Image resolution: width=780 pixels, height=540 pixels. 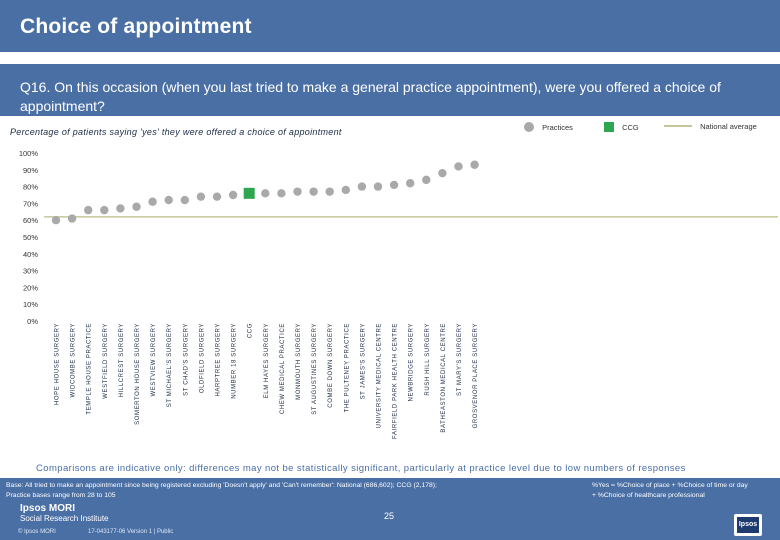 I want to click on category-label: ST CHAD'S SURGERY, so click(x=186, y=359).